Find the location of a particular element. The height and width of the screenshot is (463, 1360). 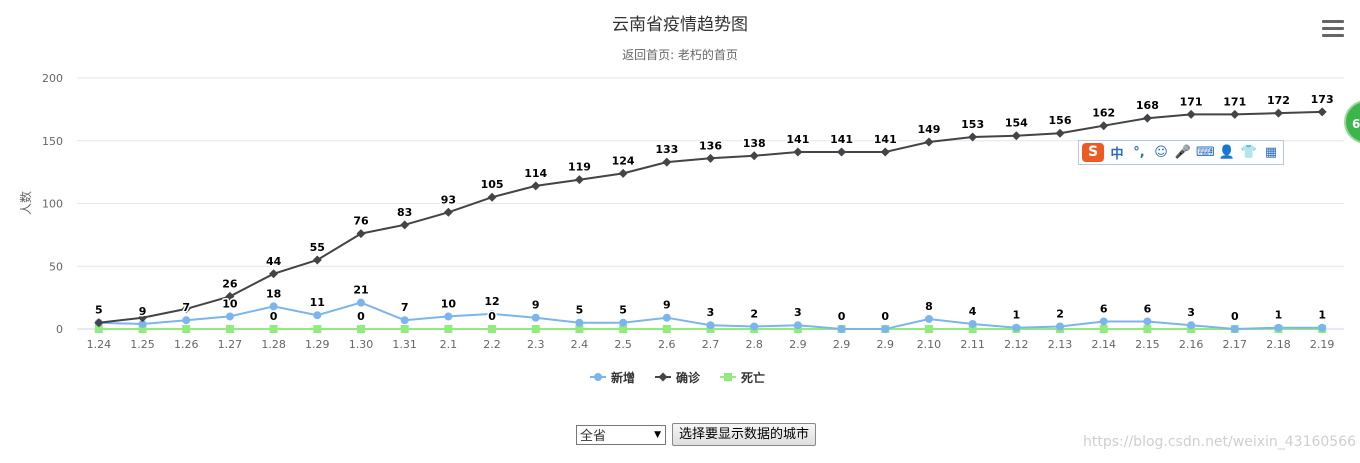

data-label: 133 is located at coordinates (666, 149).